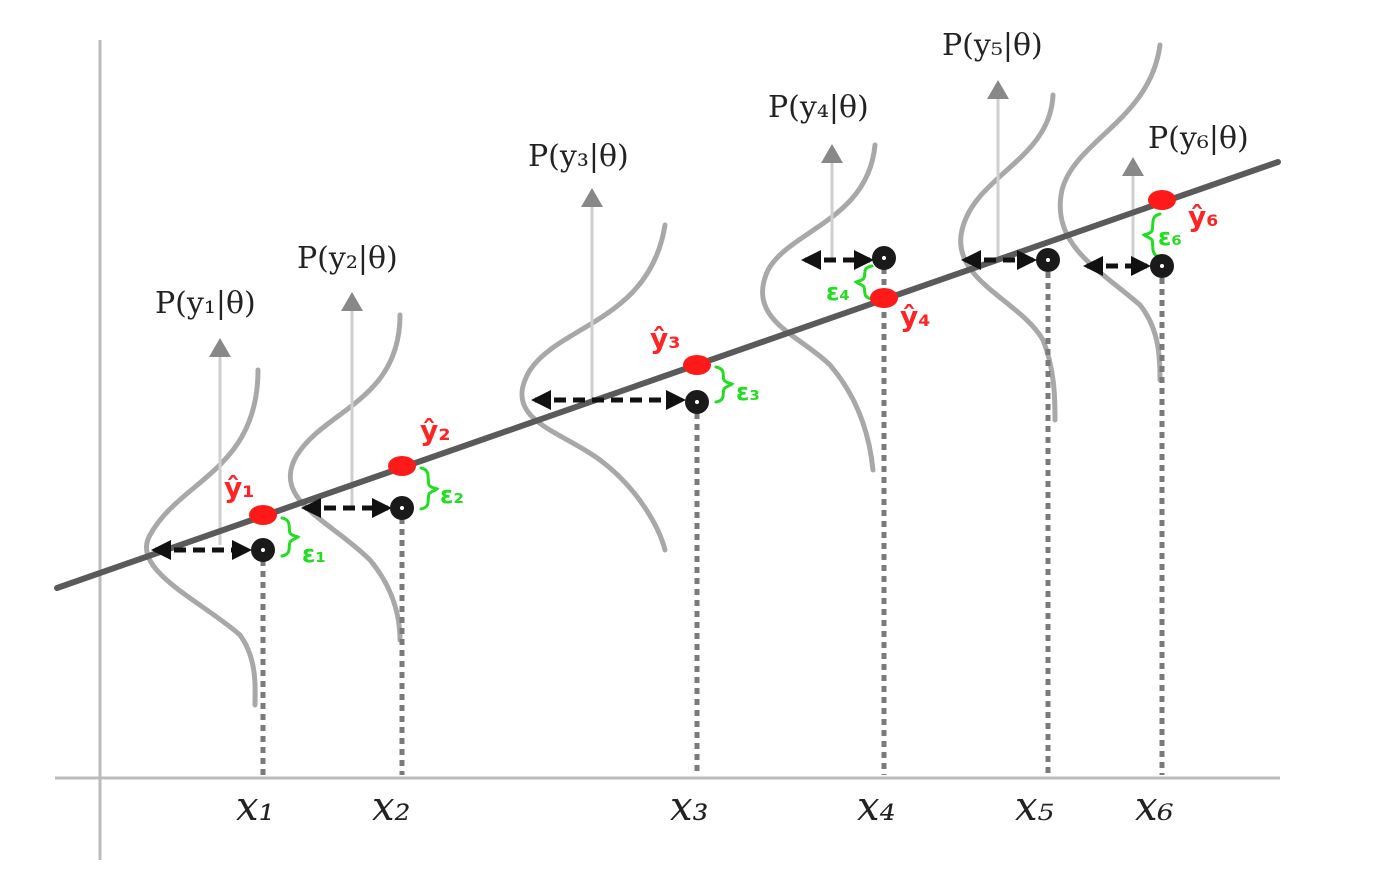  Describe the element at coordinates (689, 807) in the screenshot. I see `x-label-3: x₃` at that location.